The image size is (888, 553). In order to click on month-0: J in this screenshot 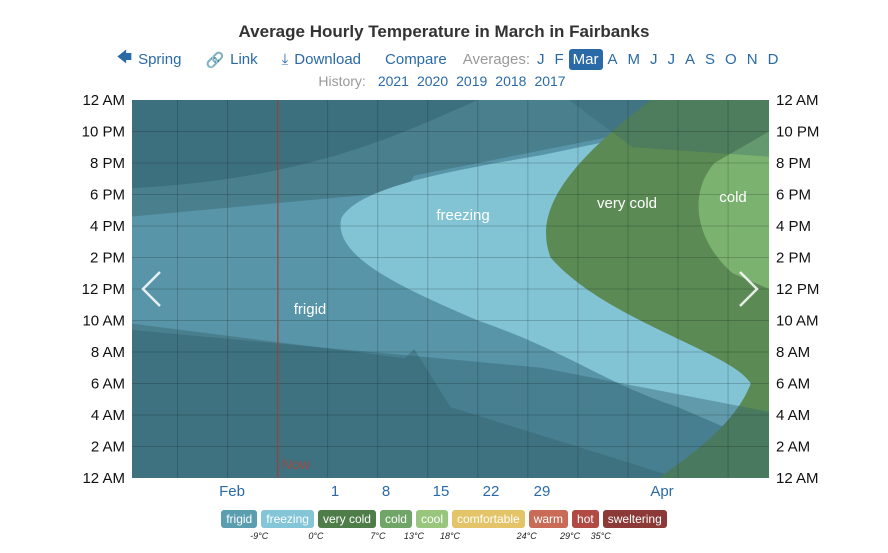, I will do `click(540, 59)`.